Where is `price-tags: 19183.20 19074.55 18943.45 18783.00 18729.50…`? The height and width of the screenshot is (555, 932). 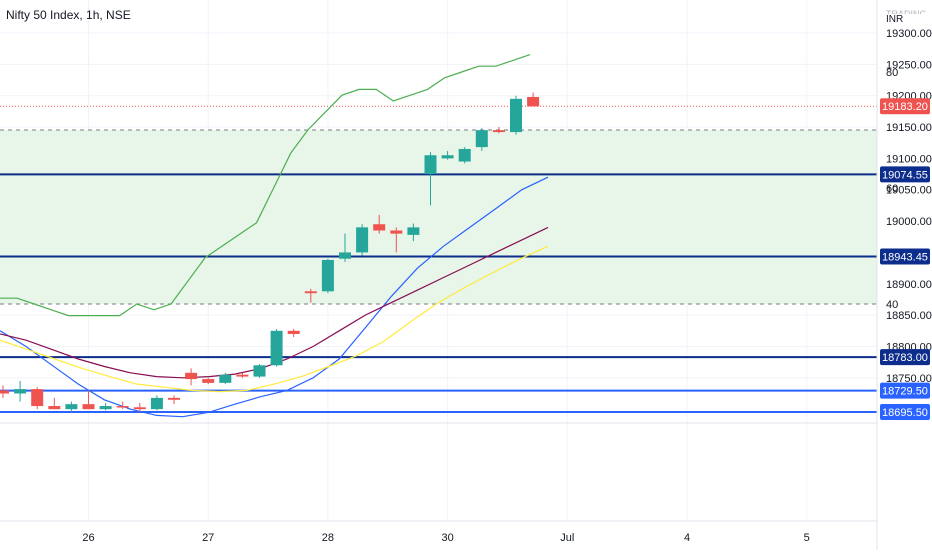 price-tags: 19183.20 19074.55 18943.45 18783.00 18729.50… is located at coordinates (905, 259).